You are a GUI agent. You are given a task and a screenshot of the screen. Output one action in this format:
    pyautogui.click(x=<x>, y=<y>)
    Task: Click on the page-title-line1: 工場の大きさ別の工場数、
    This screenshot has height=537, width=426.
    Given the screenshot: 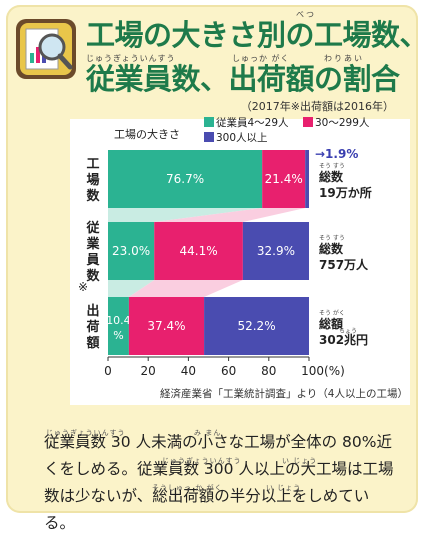 What is the action you would take?
    pyautogui.click(x=256, y=35)
    